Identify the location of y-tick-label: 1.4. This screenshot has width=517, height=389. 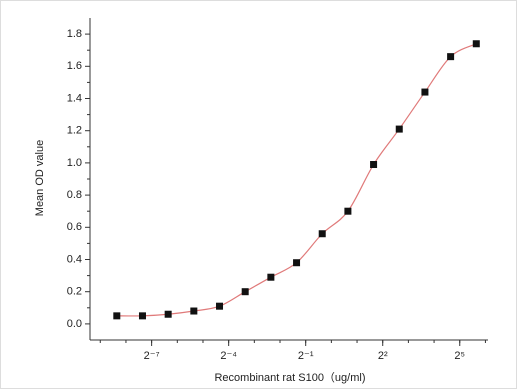
(74, 98).